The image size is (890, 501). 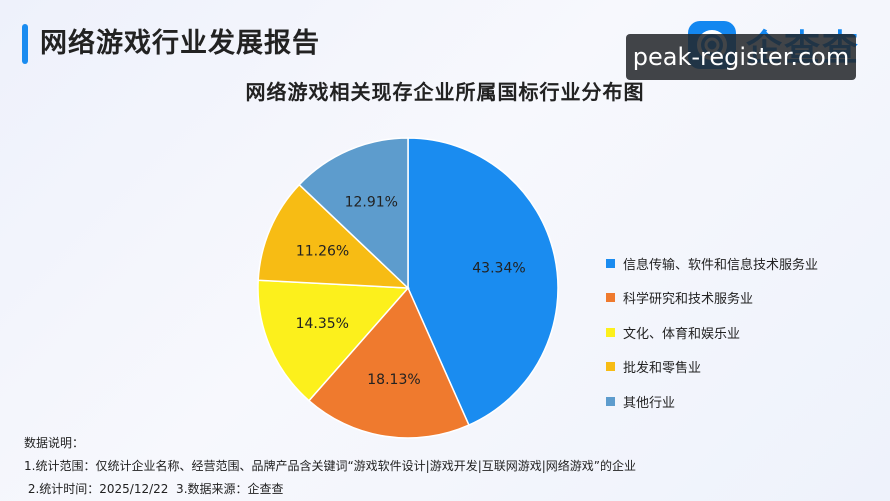 What do you see at coordinates (322, 251) in the screenshot?
I see `pie-slice-label-4: 11.26%` at bounding box center [322, 251].